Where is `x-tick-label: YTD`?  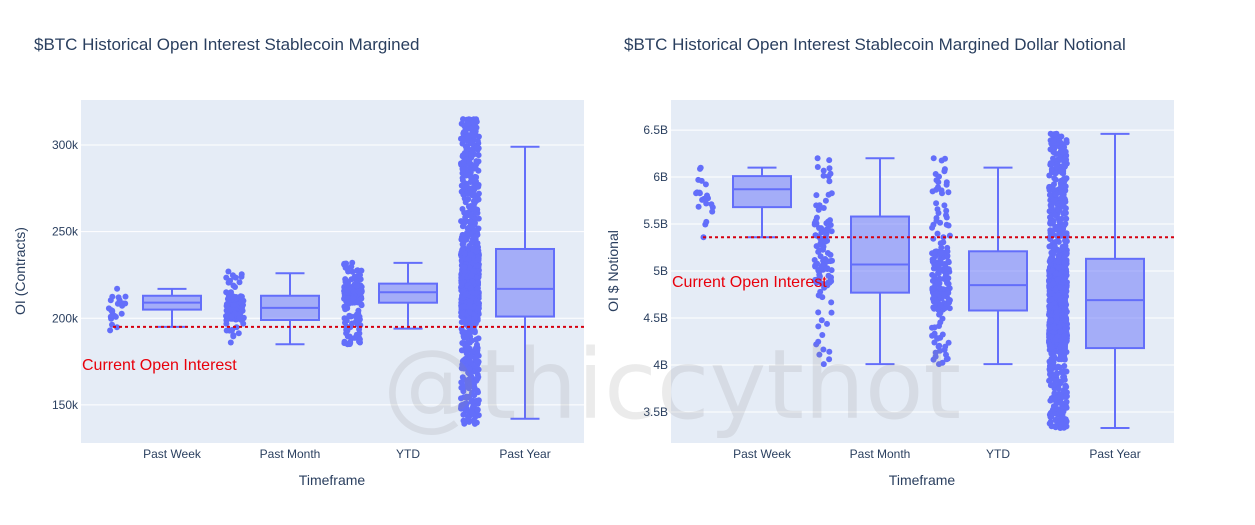 x-tick-label: YTD is located at coordinates (998, 454).